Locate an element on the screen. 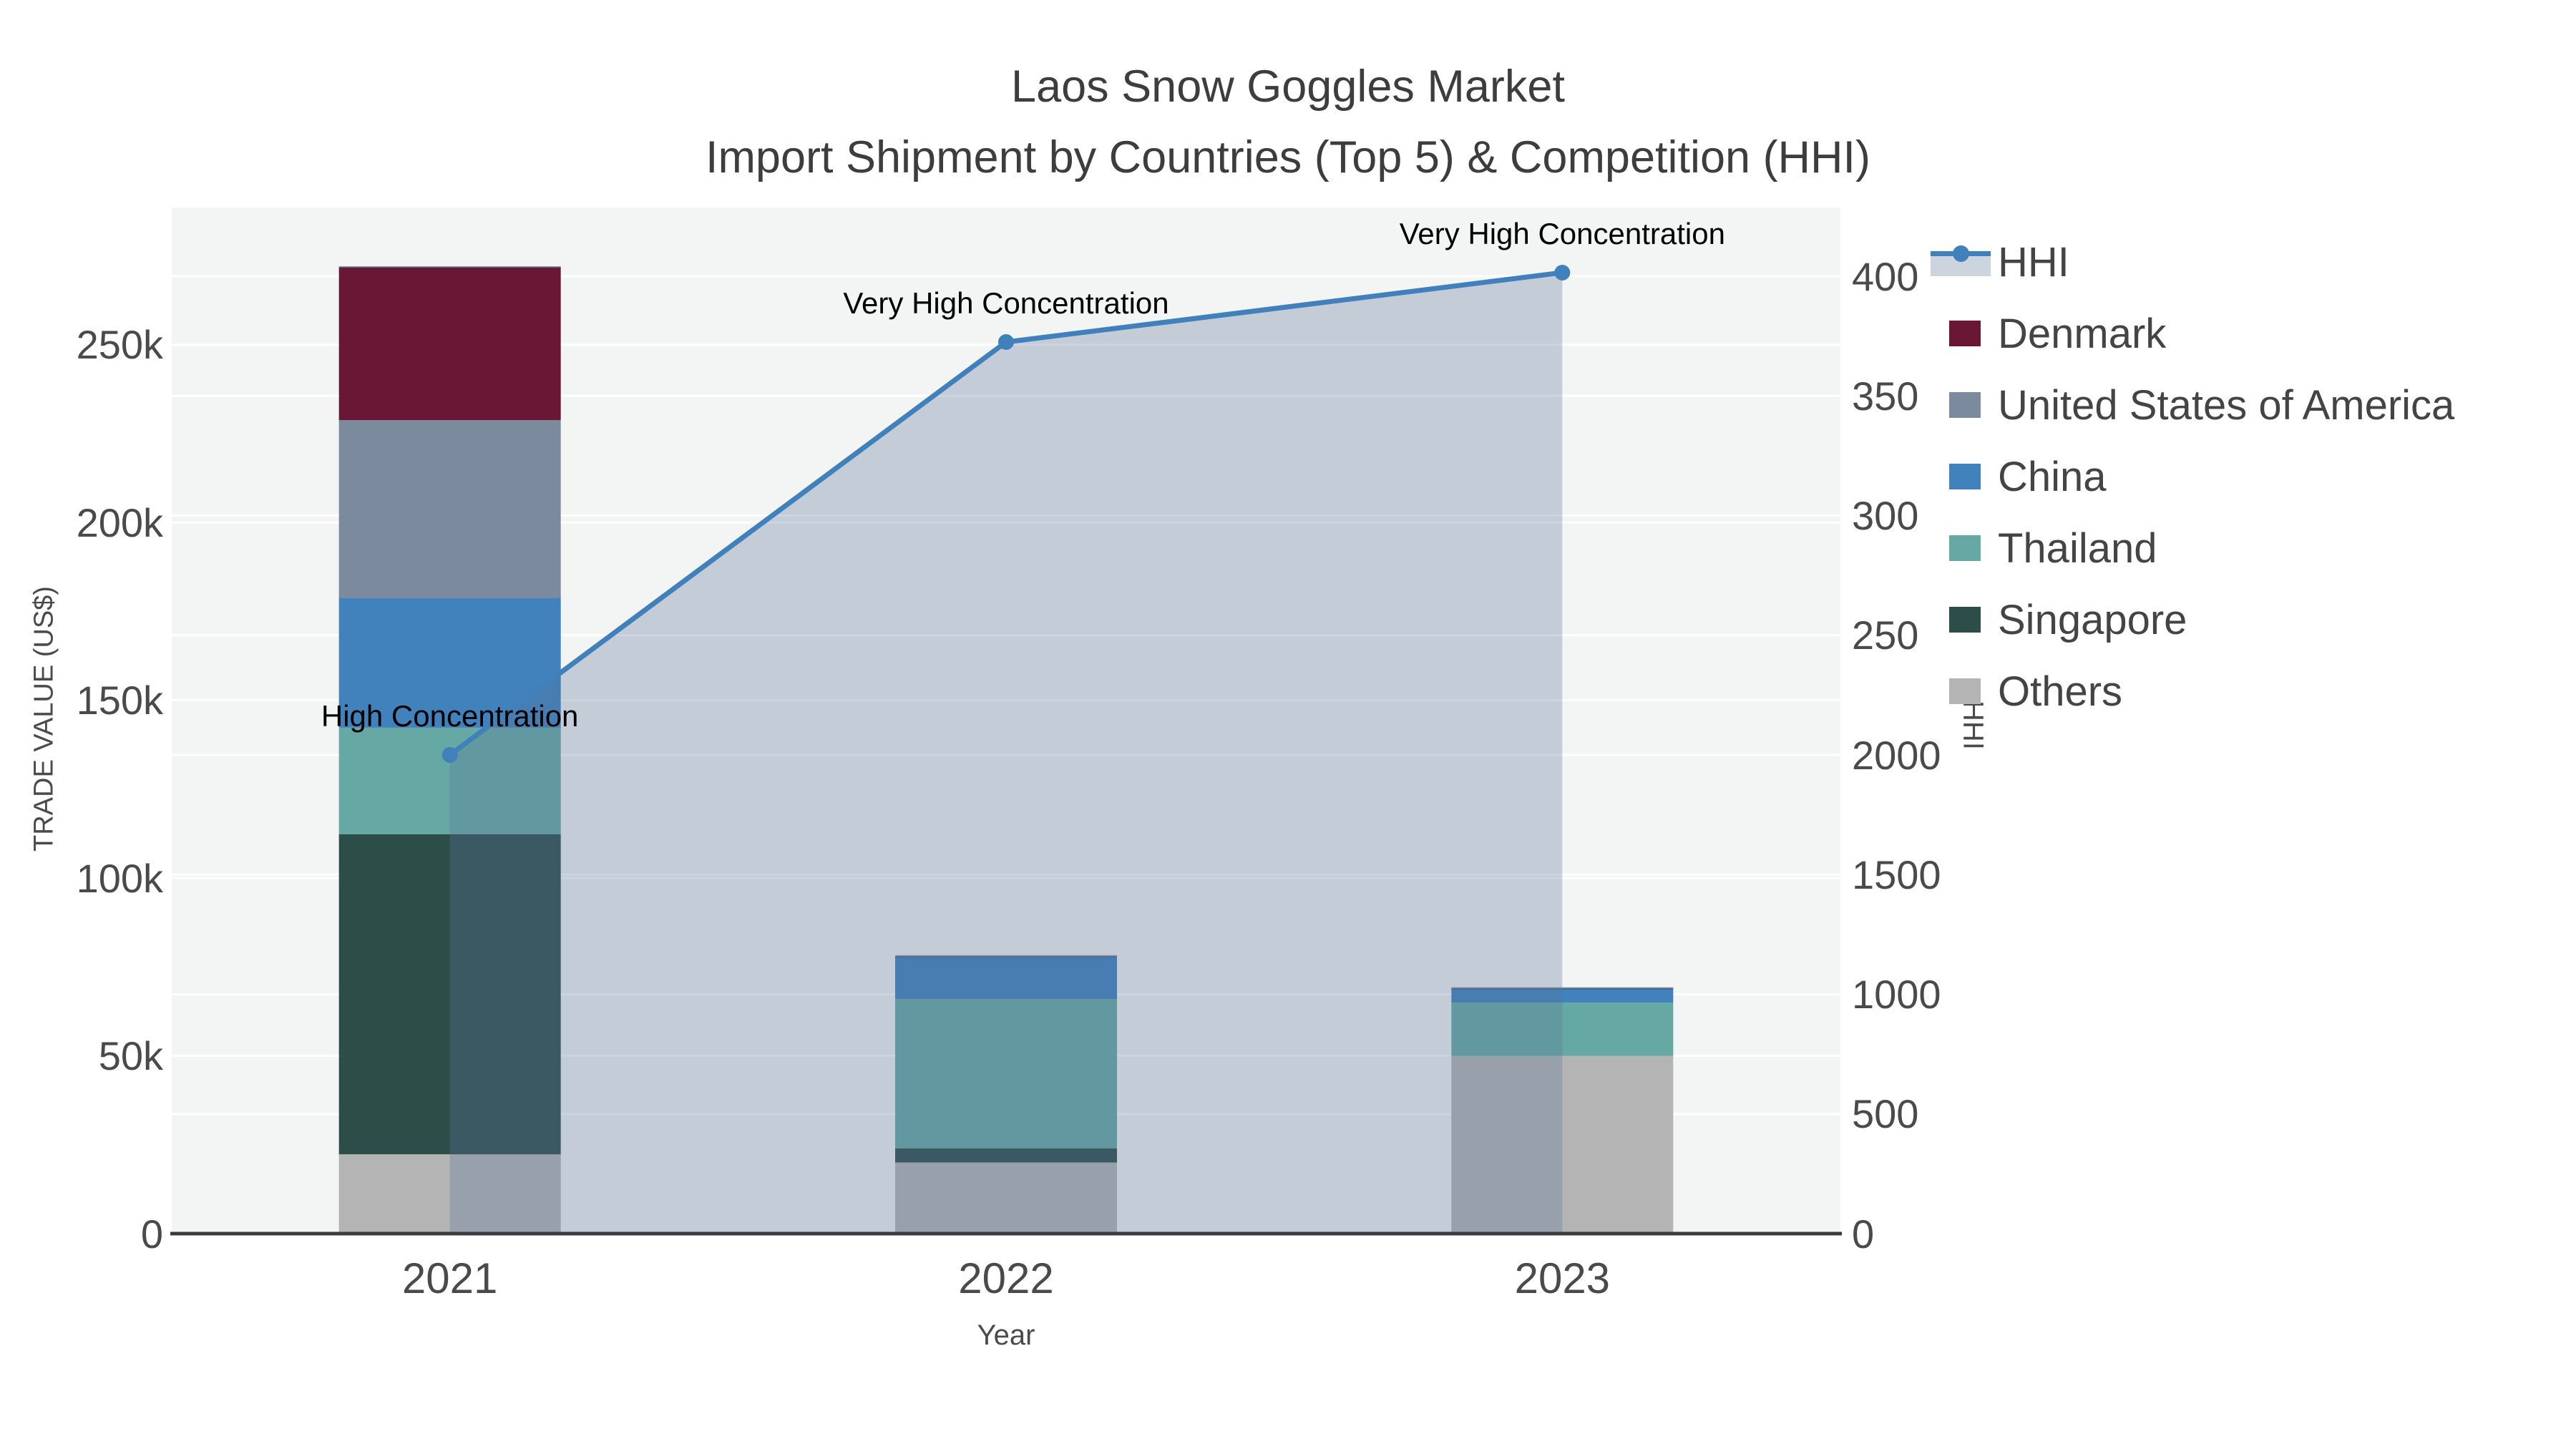 Image resolution: width=2576 pixels, height=1449 pixels. hhi-marker-2023 is located at coordinates (1563, 272).